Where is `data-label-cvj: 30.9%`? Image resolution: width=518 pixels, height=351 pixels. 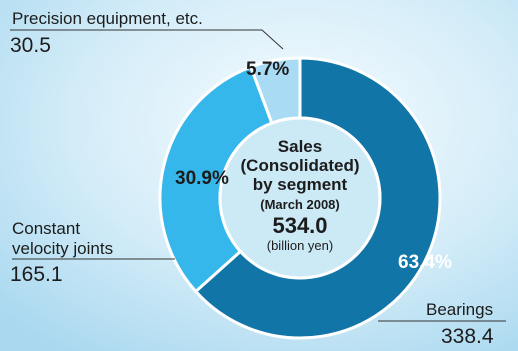 data-label-cvj: 30.9% is located at coordinates (202, 178).